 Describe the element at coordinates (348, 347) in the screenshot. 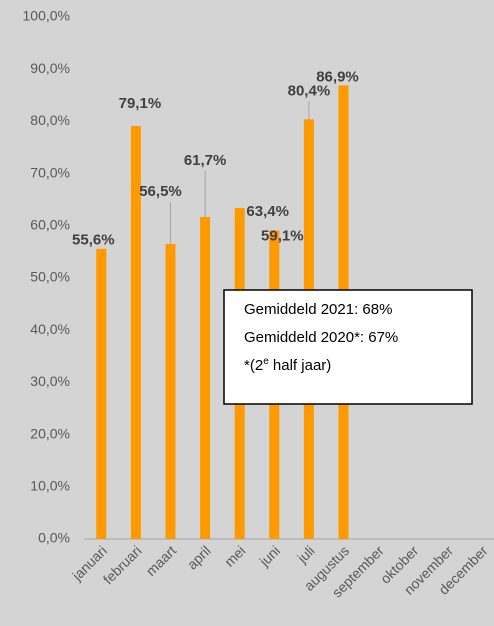

I see `annotation-box` at that location.